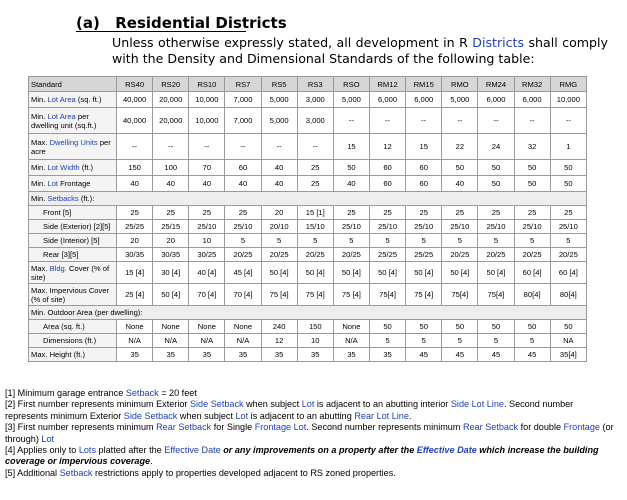 The image size is (627, 500). What do you see at coordinates (387, 84) in the screenshot?
I see `header-district: RM12` at bounding box center [387, 84].